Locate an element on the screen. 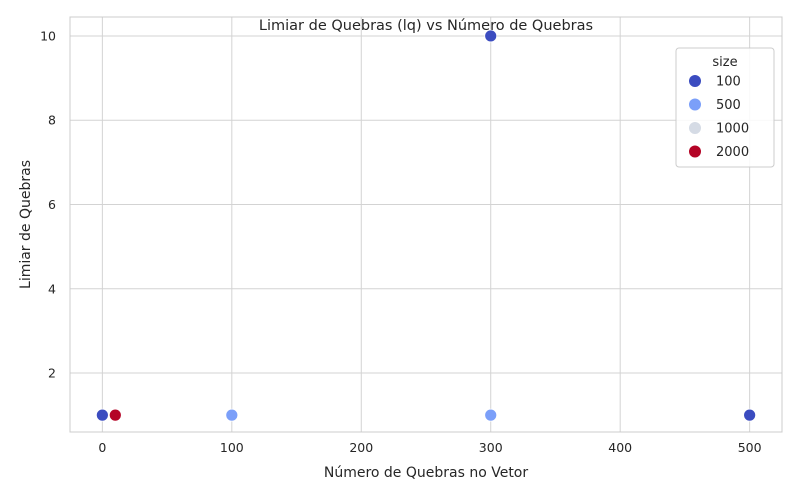  y-axis-label: Limiar de Quebras is located at coordinates (26, 224).